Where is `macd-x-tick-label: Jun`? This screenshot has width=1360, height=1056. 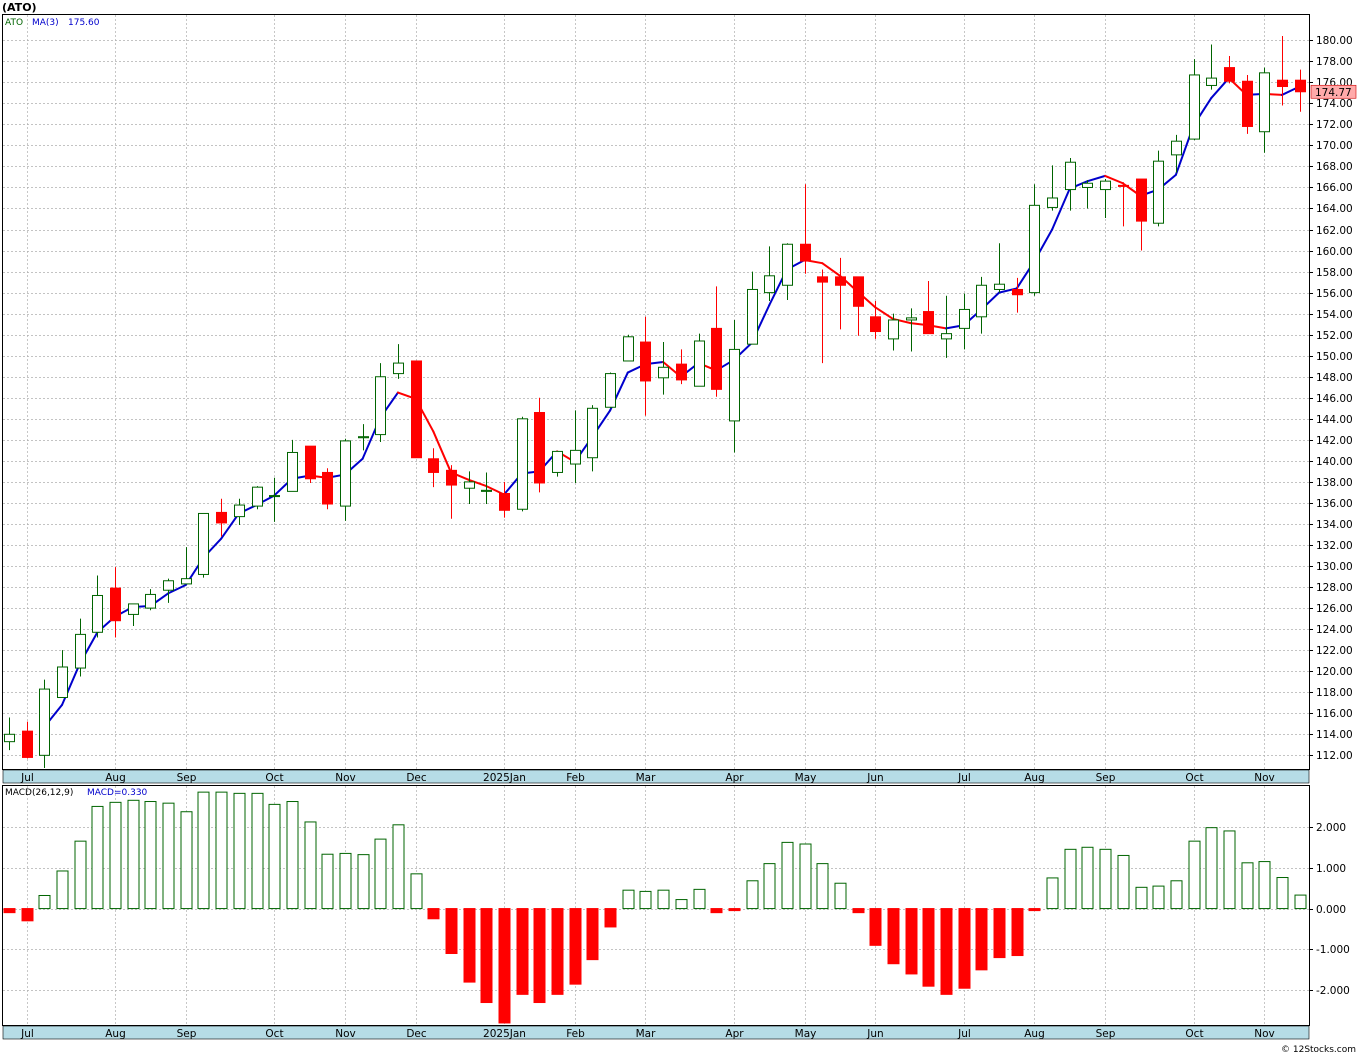 macd-x-tick-label: Jun is located at coordinates (874, 1034).